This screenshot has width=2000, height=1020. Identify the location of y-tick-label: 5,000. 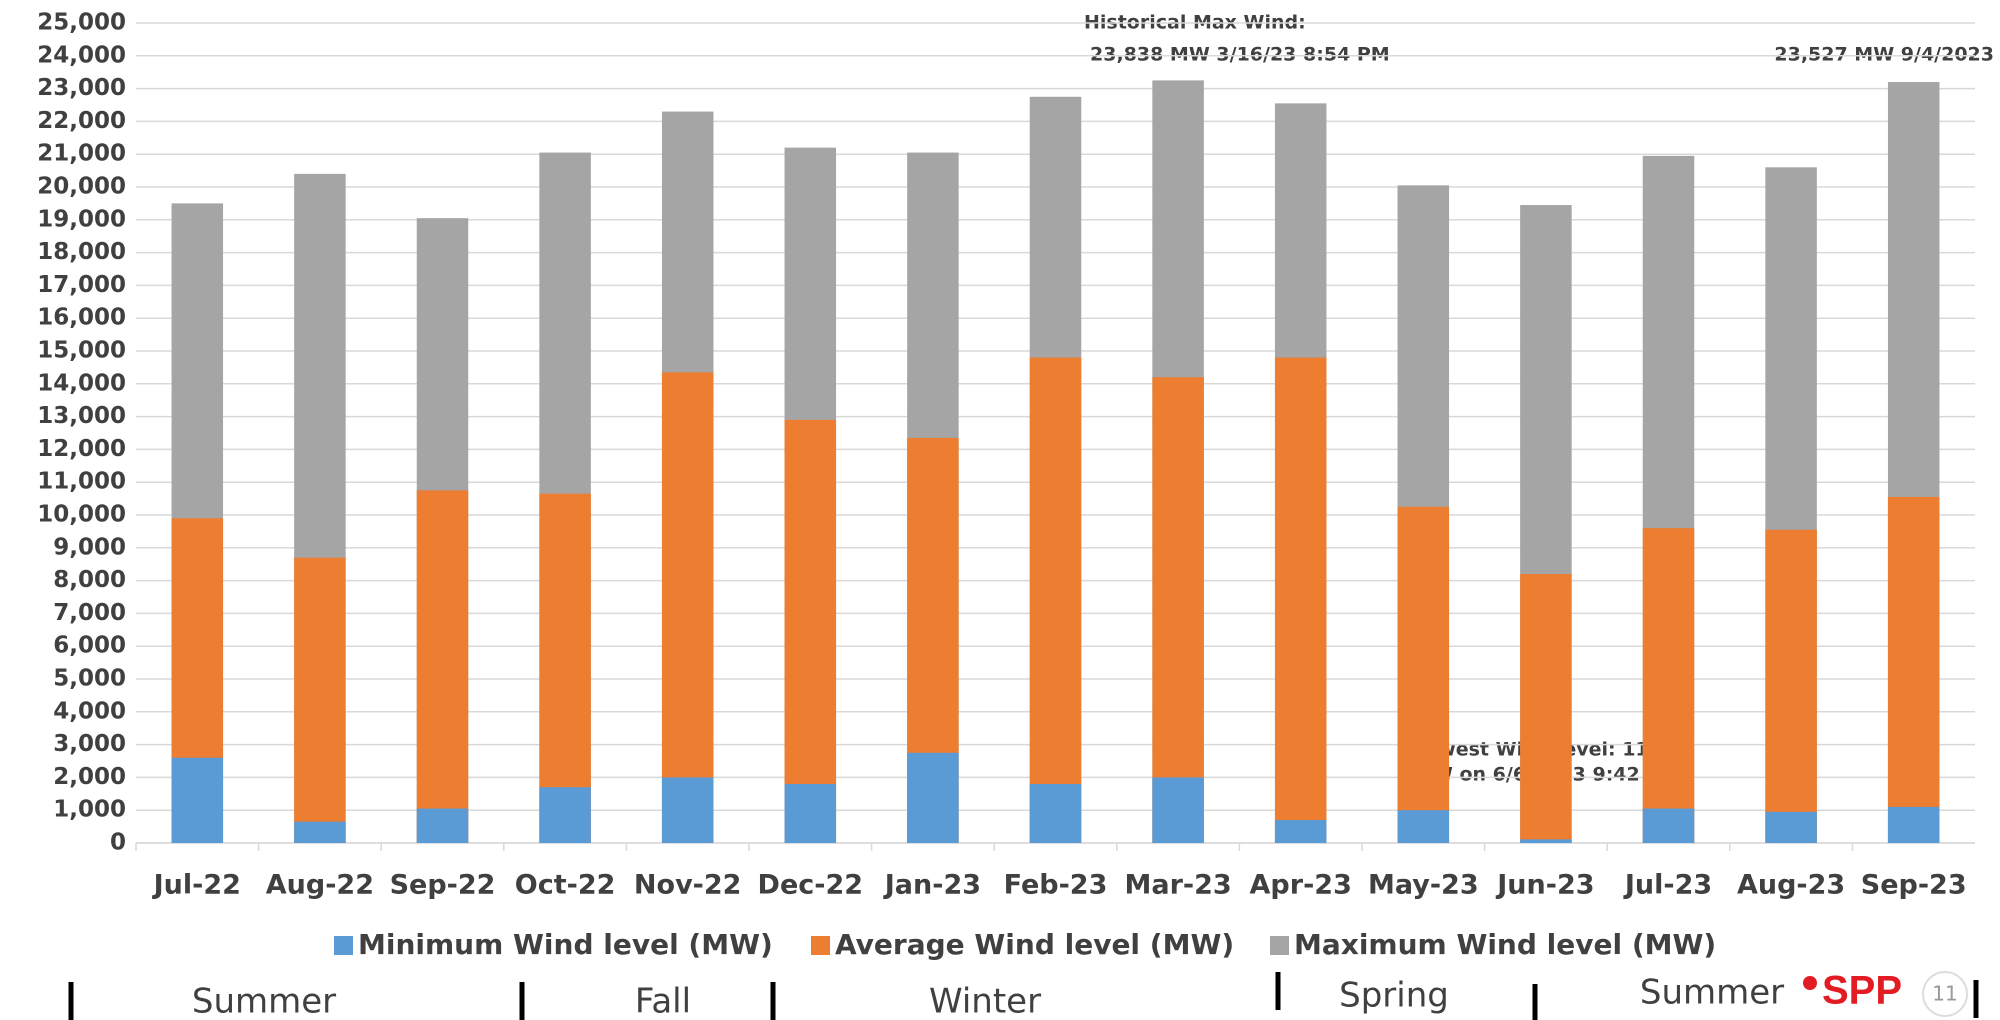
(89, 679).